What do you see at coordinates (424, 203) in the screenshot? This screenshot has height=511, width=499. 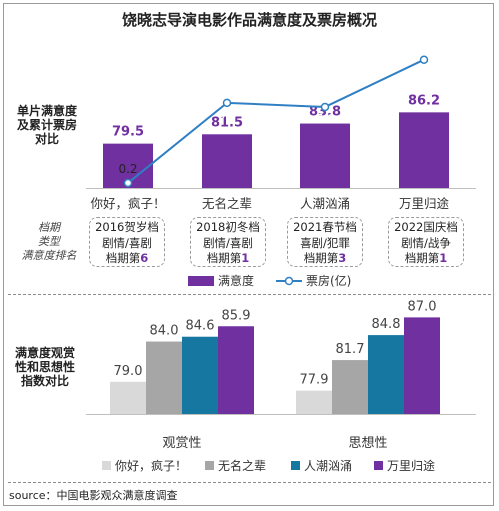 I see `category-label: 万里归途` at bounding box center [424, 203].